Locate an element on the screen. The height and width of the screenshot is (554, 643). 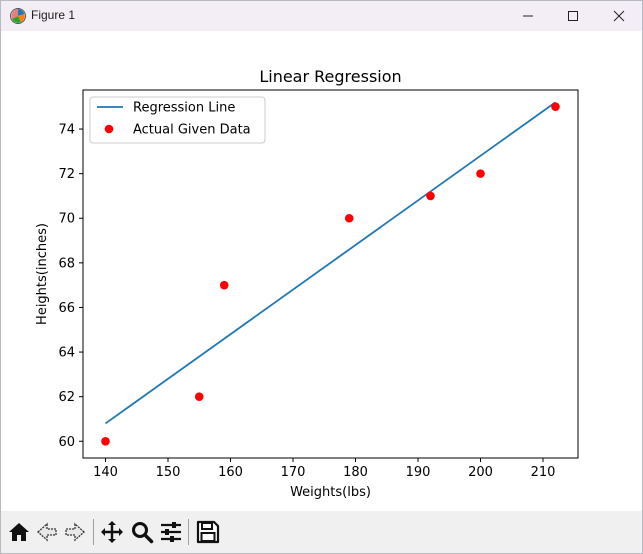
close-button is located at coordinates (619, 16).